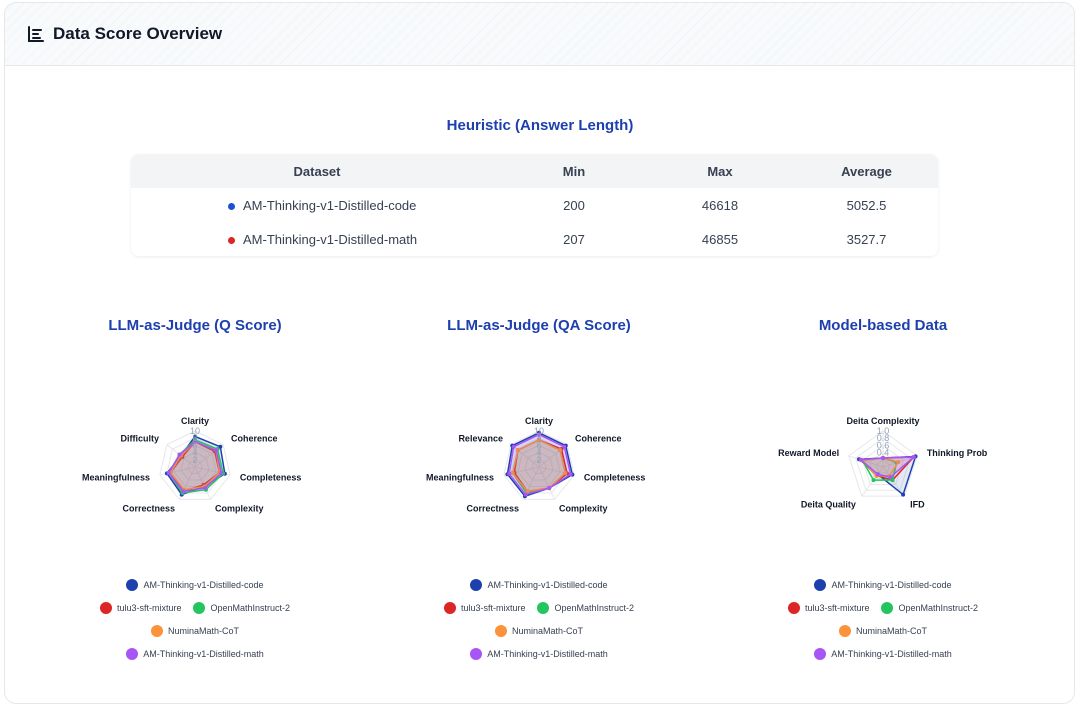 The width and height of the screenshot is (1080, 704). Describe the element at coordinates (138, 33) in the screenshot. I see `page-title: Data Score Overview` at that location.